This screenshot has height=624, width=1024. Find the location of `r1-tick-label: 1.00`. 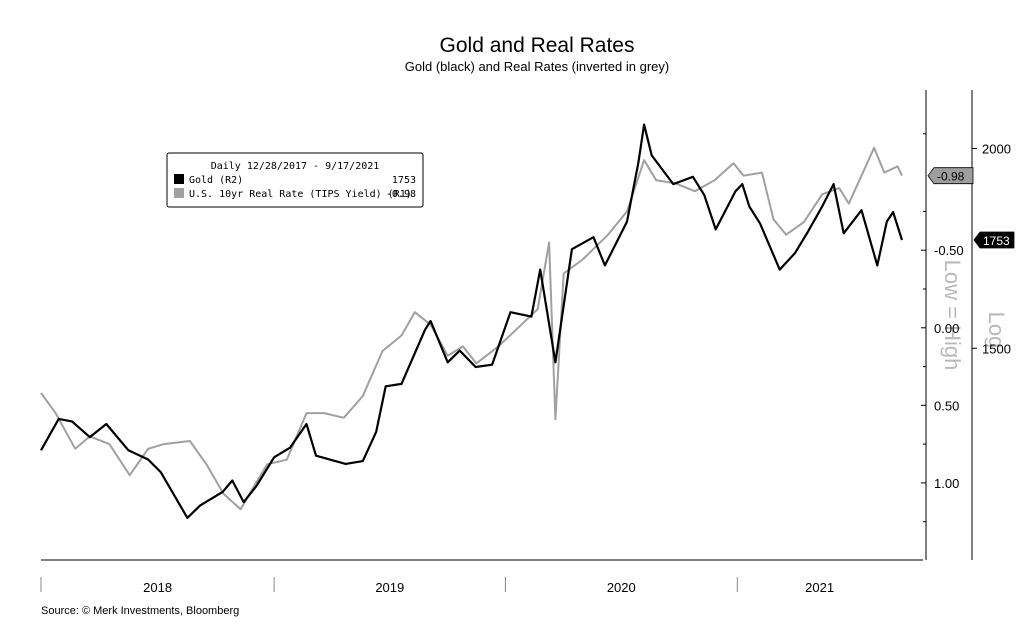

r1-tick-label: 1.00 is located at coordinates (946, 483).